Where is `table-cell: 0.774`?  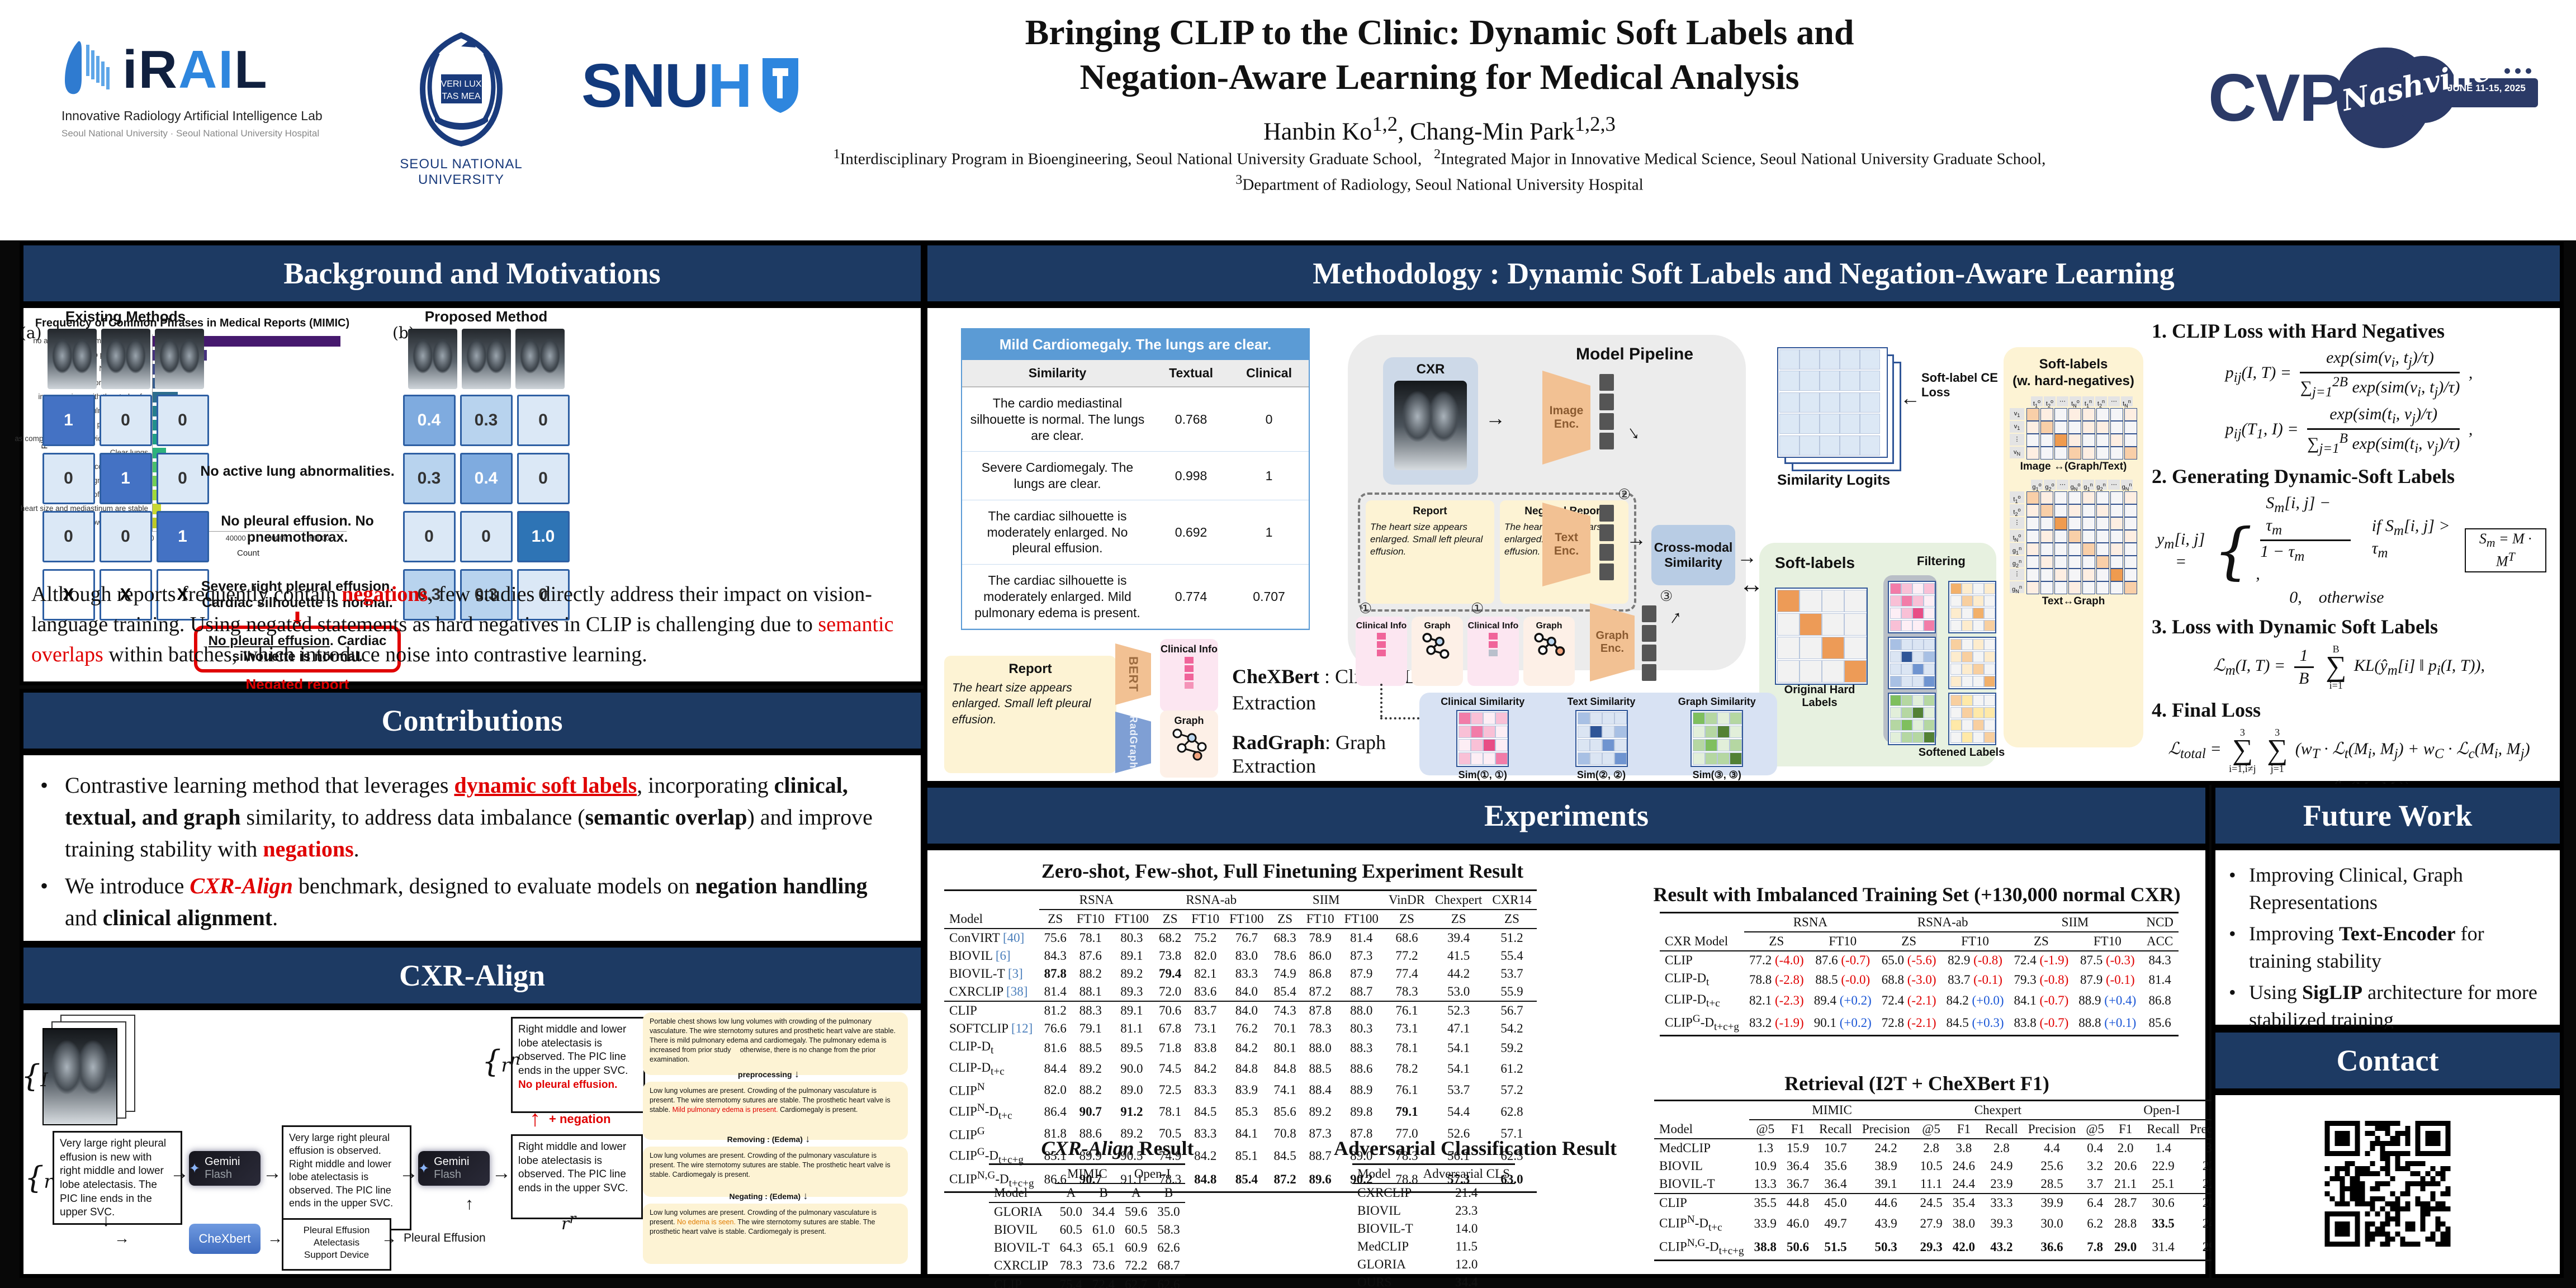
table-cell: 0.774 is located at coordinates (1191, 596).